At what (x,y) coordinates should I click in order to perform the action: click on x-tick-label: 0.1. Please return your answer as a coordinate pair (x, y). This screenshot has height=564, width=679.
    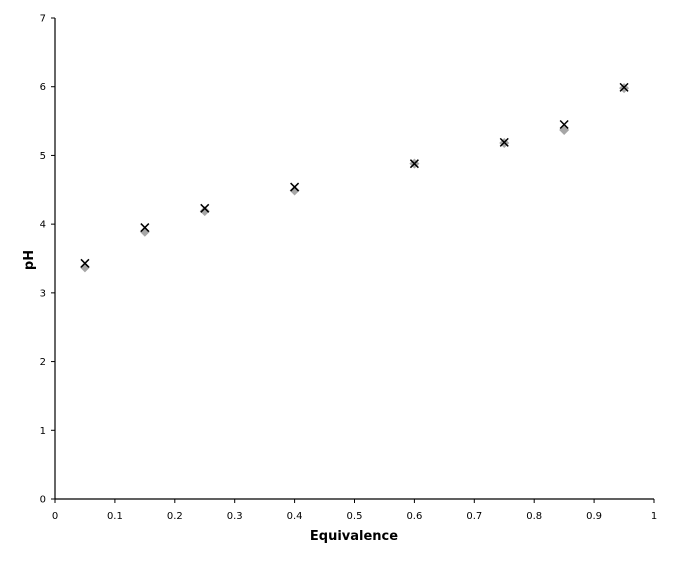
    Looking at the image, I should click on (115, 516).